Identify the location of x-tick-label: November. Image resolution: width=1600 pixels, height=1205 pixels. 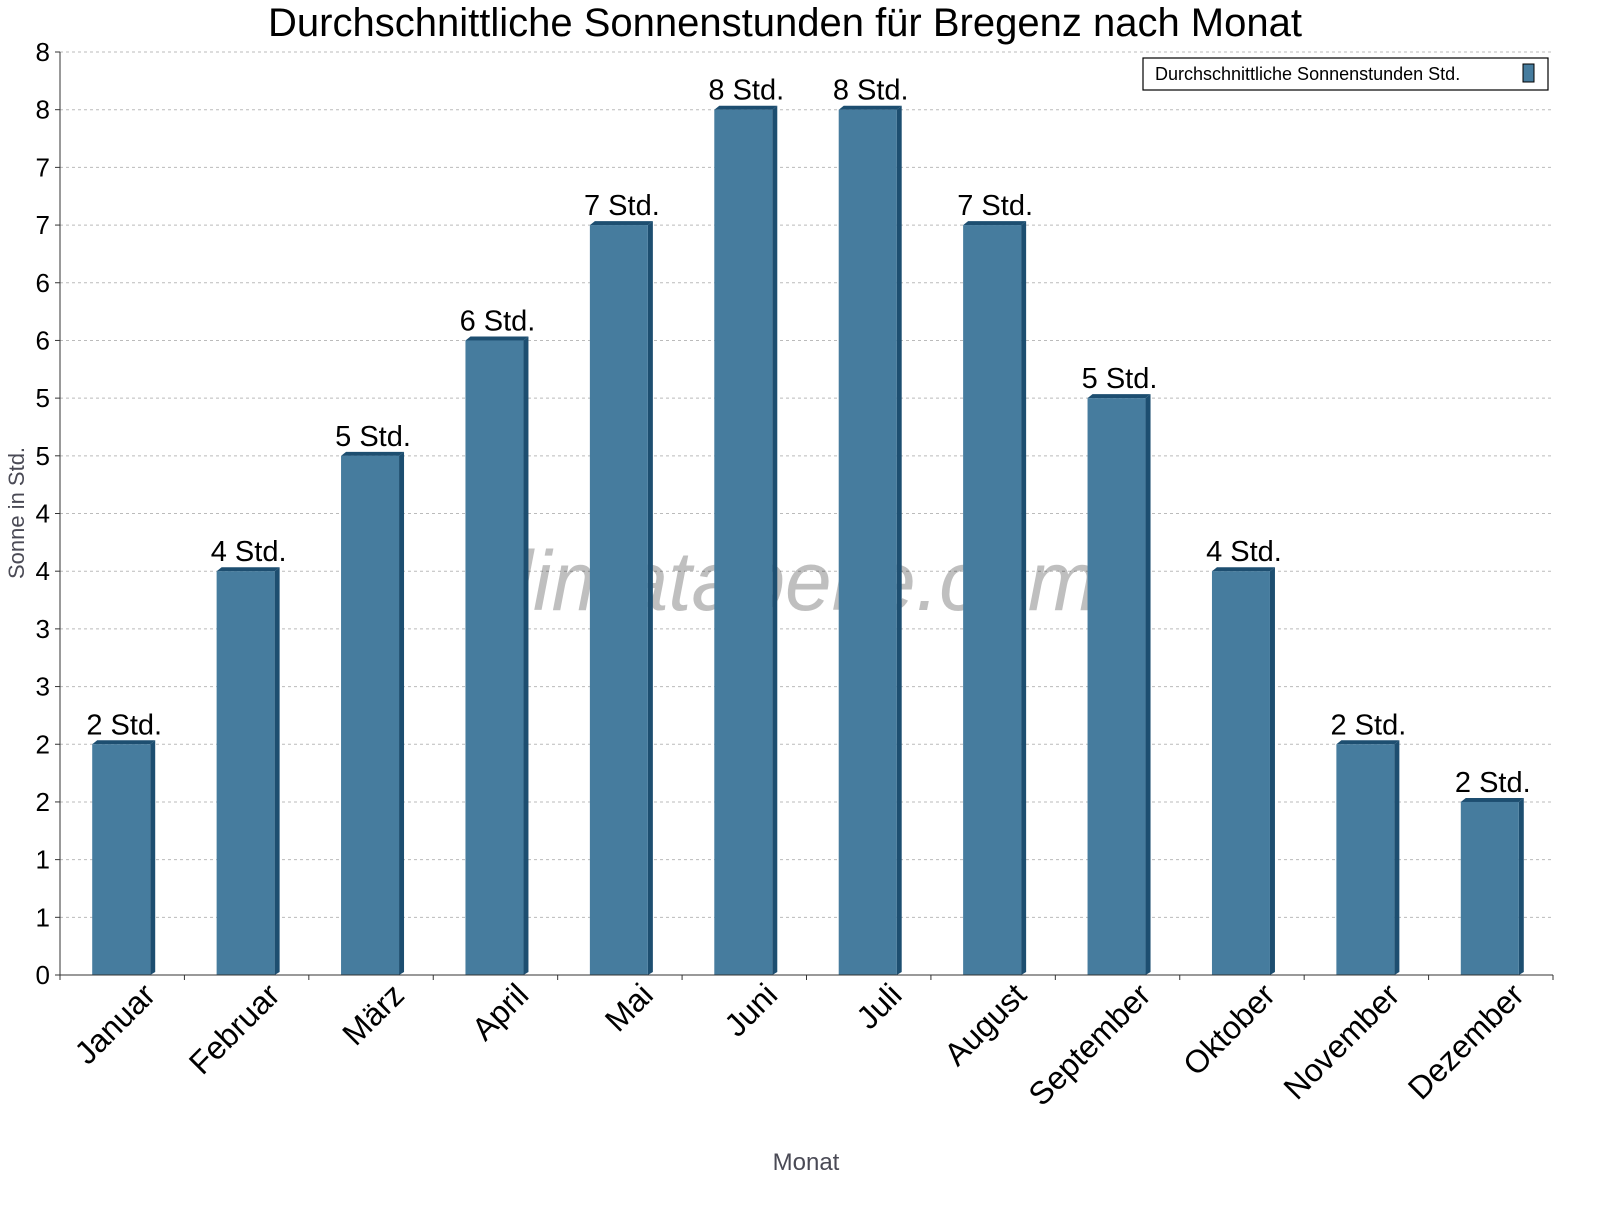
(1341, 1041).